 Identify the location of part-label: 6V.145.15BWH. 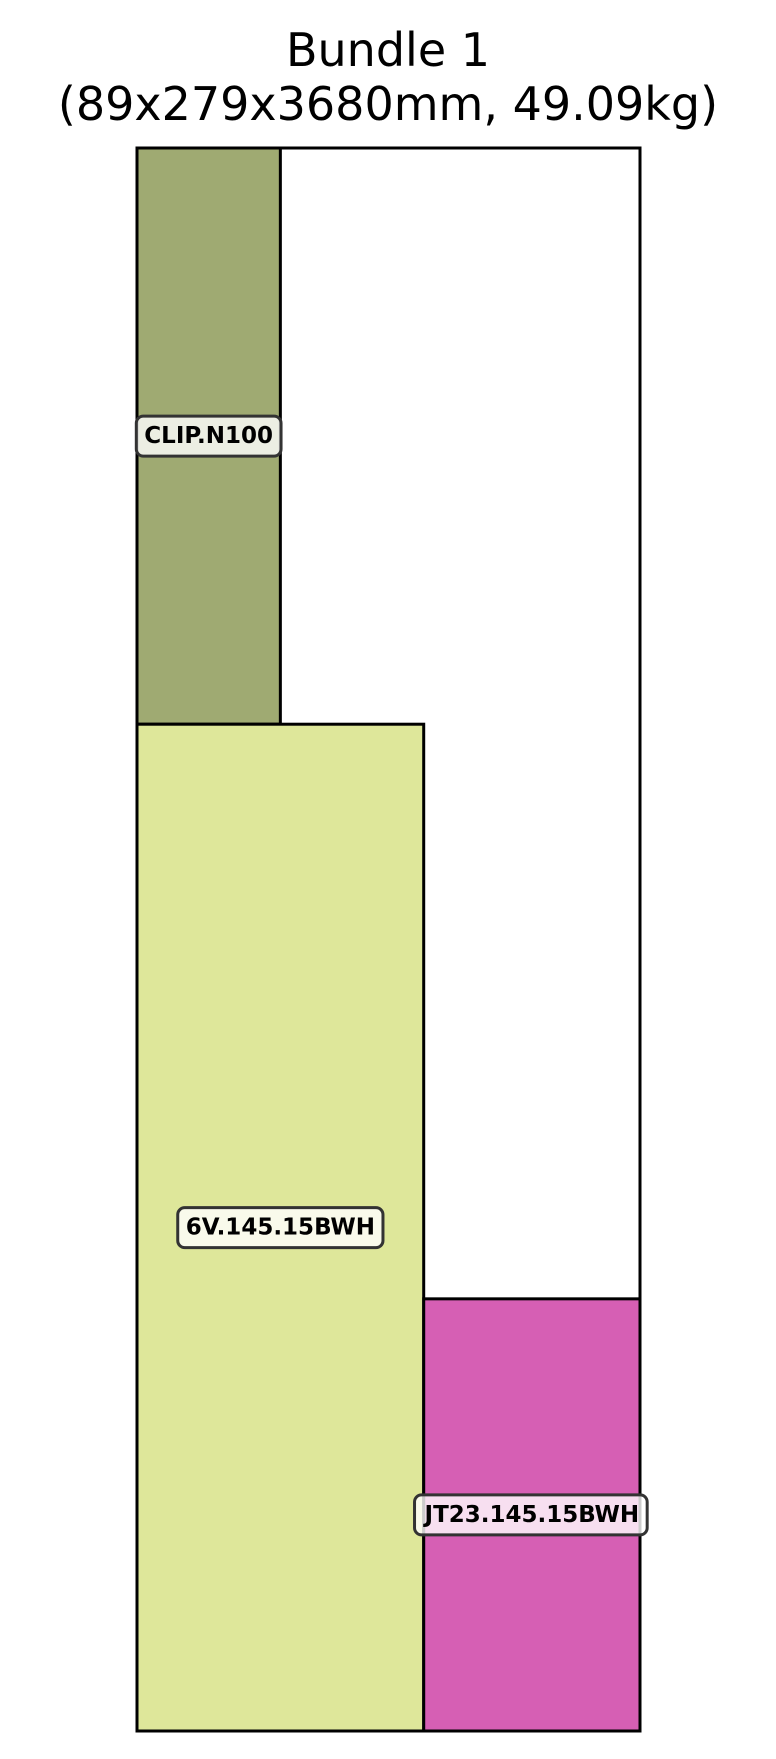
(280, 1228).